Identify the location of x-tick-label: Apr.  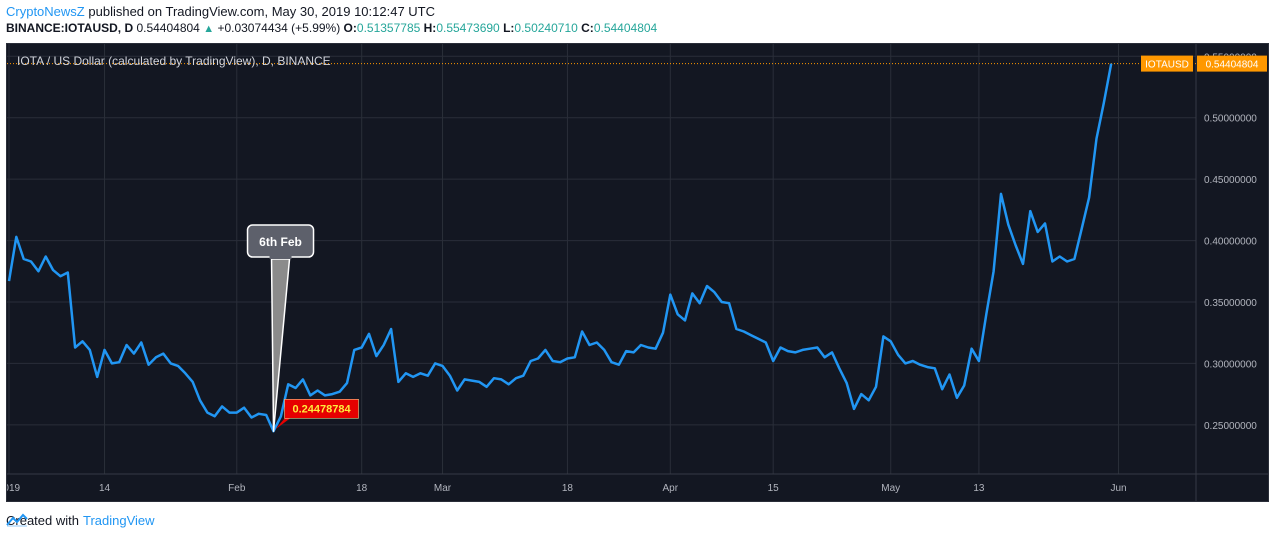
(671, 488).